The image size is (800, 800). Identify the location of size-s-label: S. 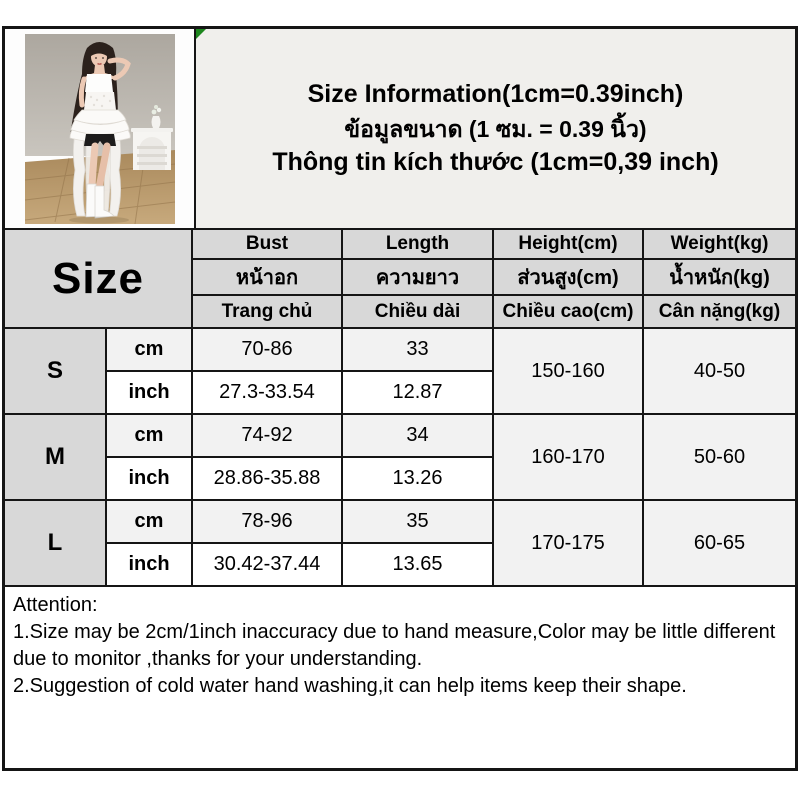
(56, 372).